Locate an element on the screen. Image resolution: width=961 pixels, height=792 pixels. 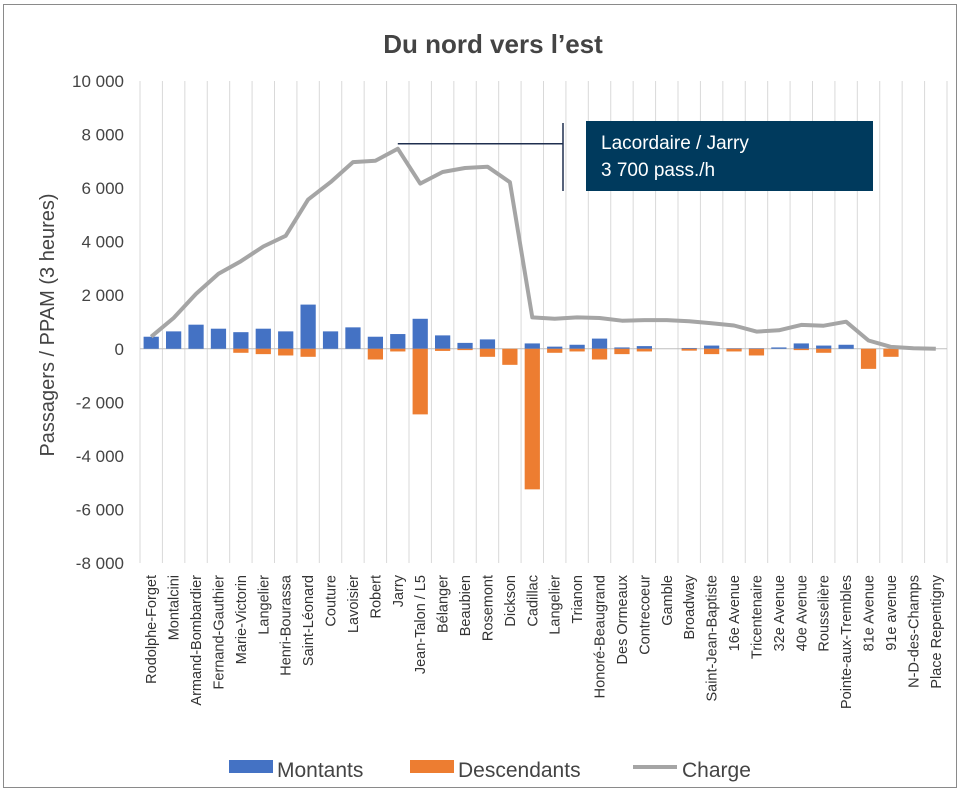
y-tick-label: -6 000 is located at coordinates (100, 509).